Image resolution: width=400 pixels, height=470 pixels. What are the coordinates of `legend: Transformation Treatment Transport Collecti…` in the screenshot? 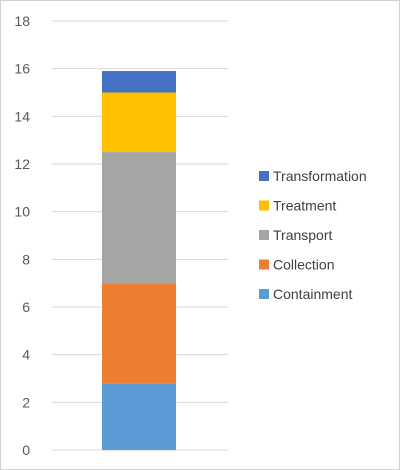 It's located at (313, 235).